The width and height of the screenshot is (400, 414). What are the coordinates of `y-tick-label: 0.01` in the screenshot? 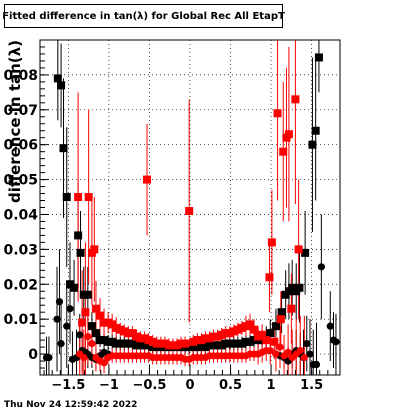 It's located at (20, 320).